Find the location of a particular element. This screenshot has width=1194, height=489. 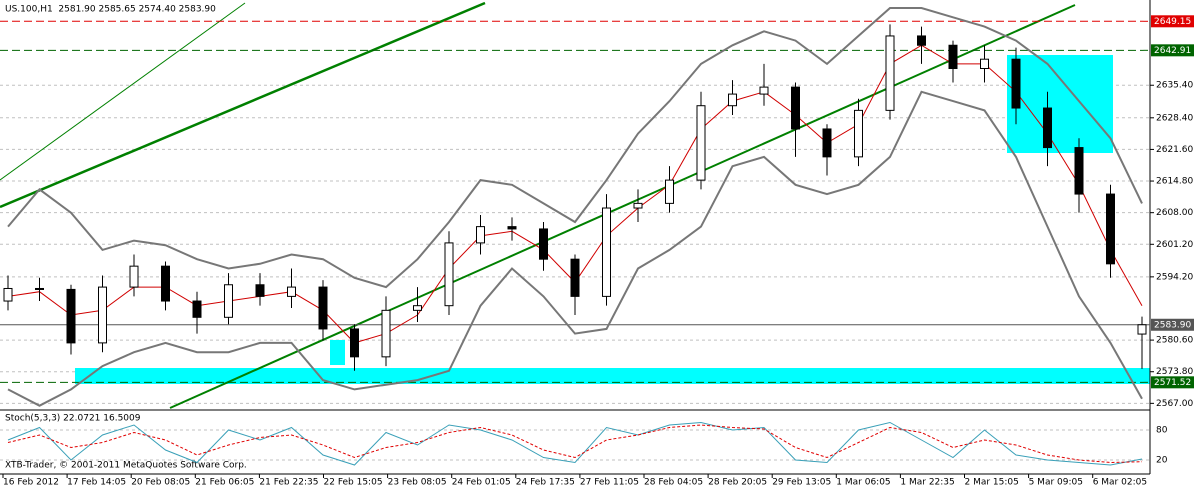

y-tick-label: 2621.60 is located at coordinates (1174, 150).